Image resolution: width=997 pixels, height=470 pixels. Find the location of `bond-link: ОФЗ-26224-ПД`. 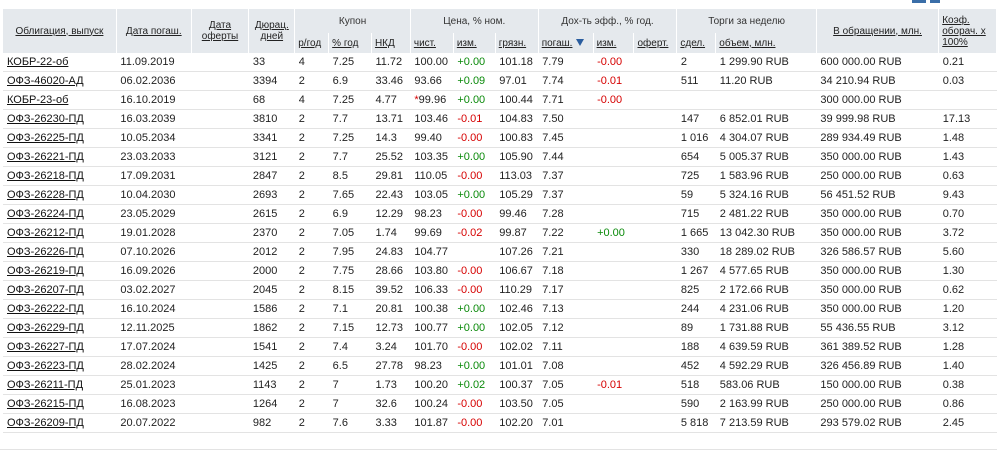

bond-link: ОФЗ-26224-ПД is located at coordinates (45, 214).